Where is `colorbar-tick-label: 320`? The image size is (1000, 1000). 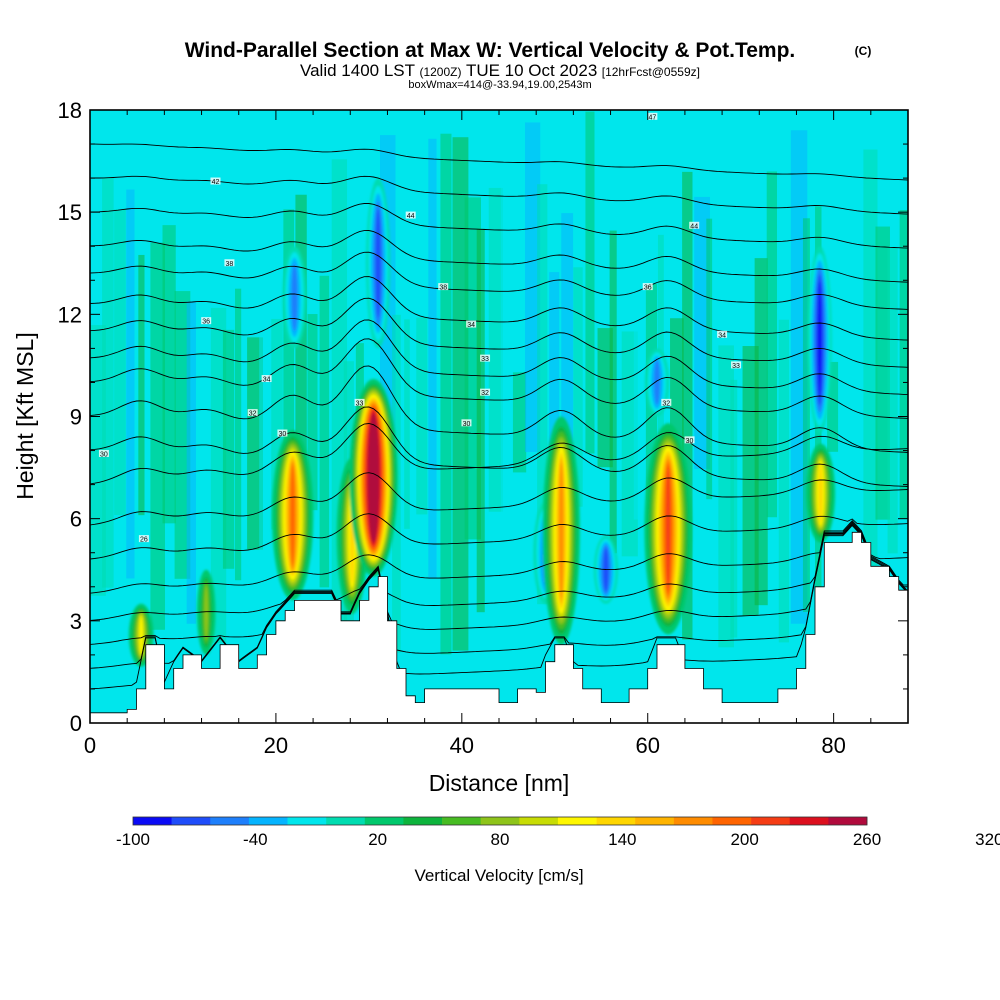
colorbar-tick-label: 320 is located at coordinates (987, 839).